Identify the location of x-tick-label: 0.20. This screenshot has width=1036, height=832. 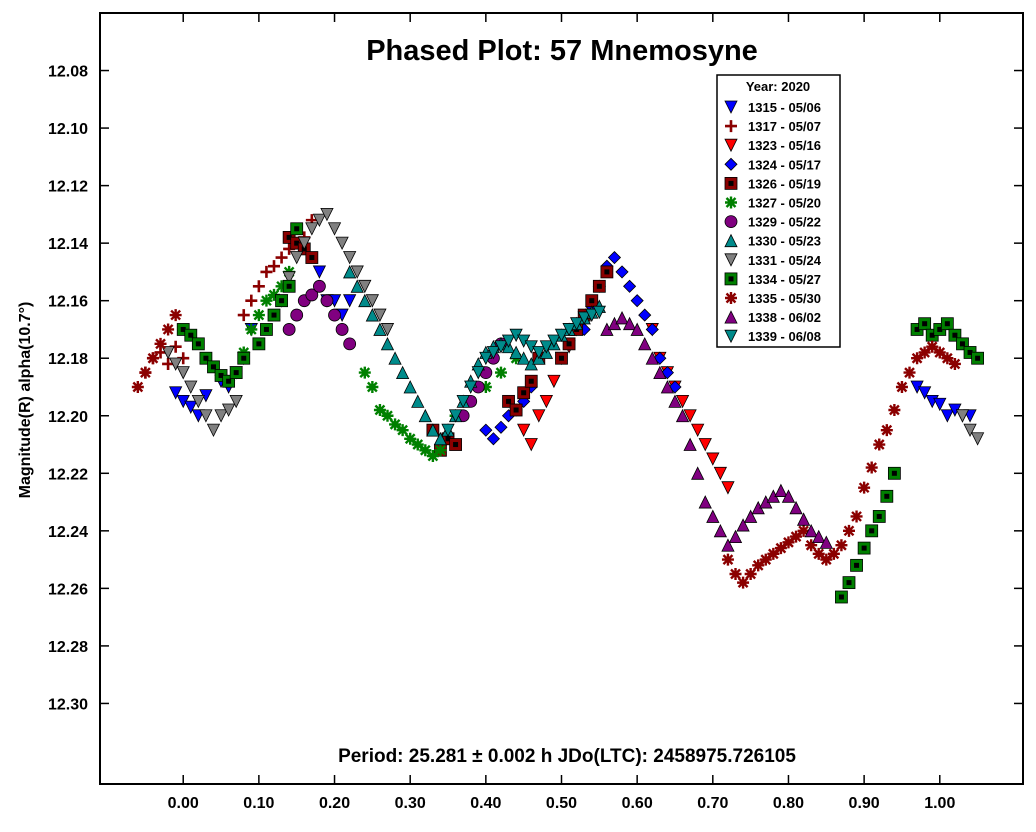
(334, 803).